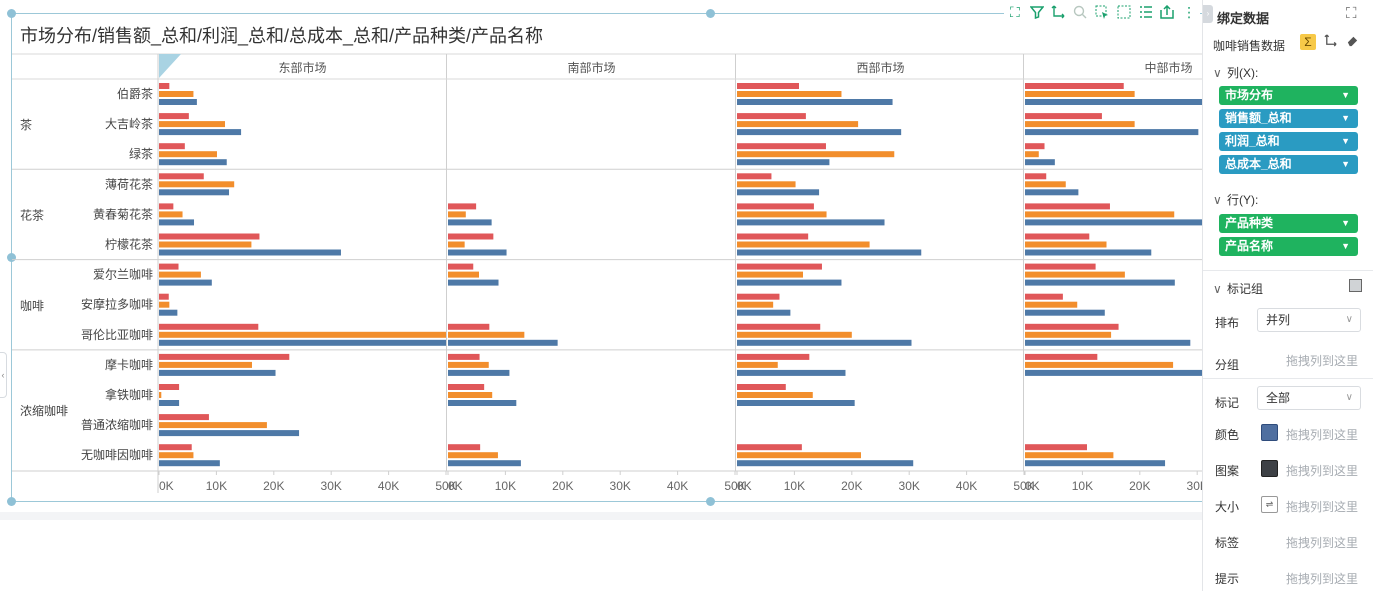 The width and height of the screenshot is (1373, 591). Describe the element at coordinates (1167, 12) in the screenshot. I see `export-icon` at that location.